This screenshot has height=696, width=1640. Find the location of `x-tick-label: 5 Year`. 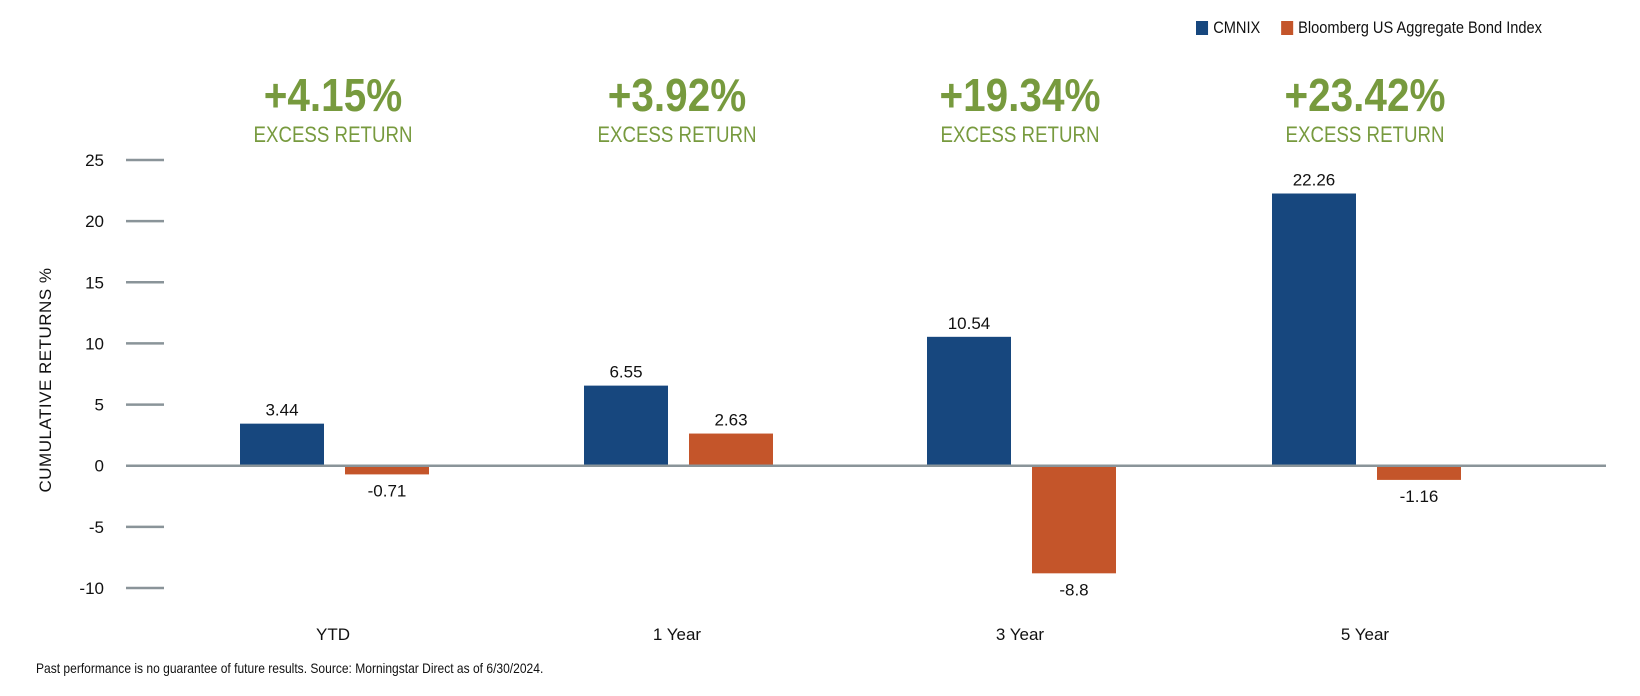

x-tick-label: 5 Year is located at coordinates (1365, 634).